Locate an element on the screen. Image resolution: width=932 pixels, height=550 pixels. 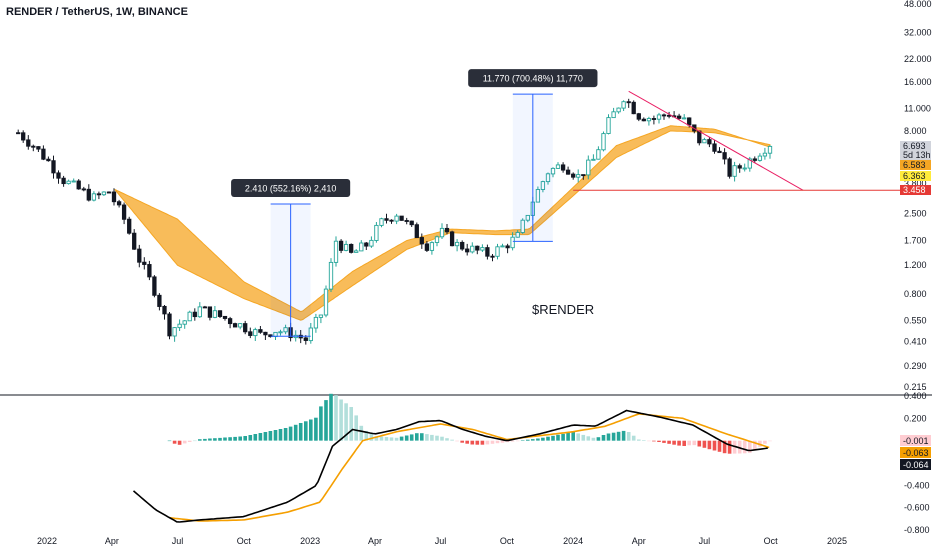
price-tag-label: 6.583 is located at coordinates (914, 165).